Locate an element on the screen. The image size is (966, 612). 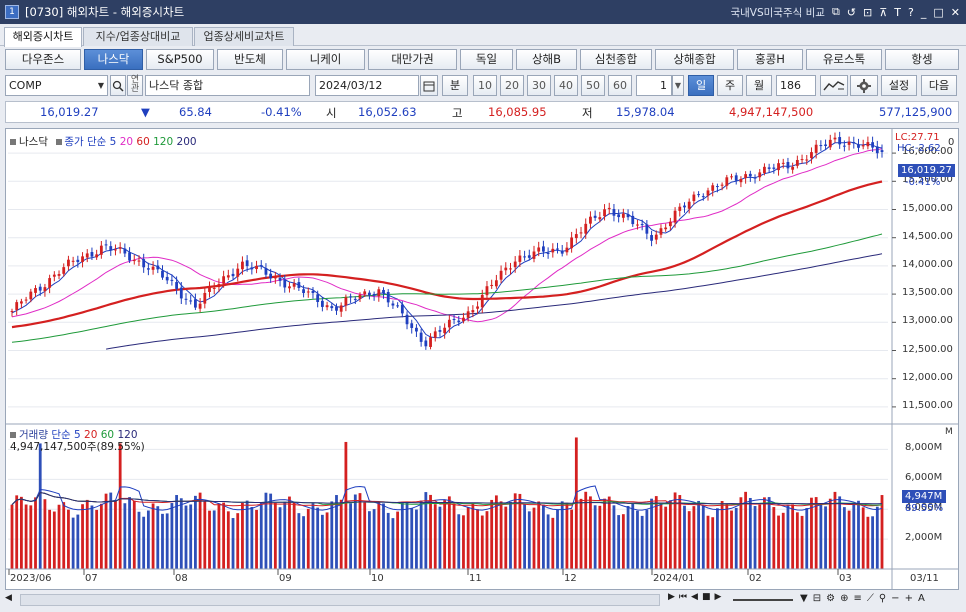
tab-overseas-chart: 해외증시차트 is located at coordinates (43, 37).